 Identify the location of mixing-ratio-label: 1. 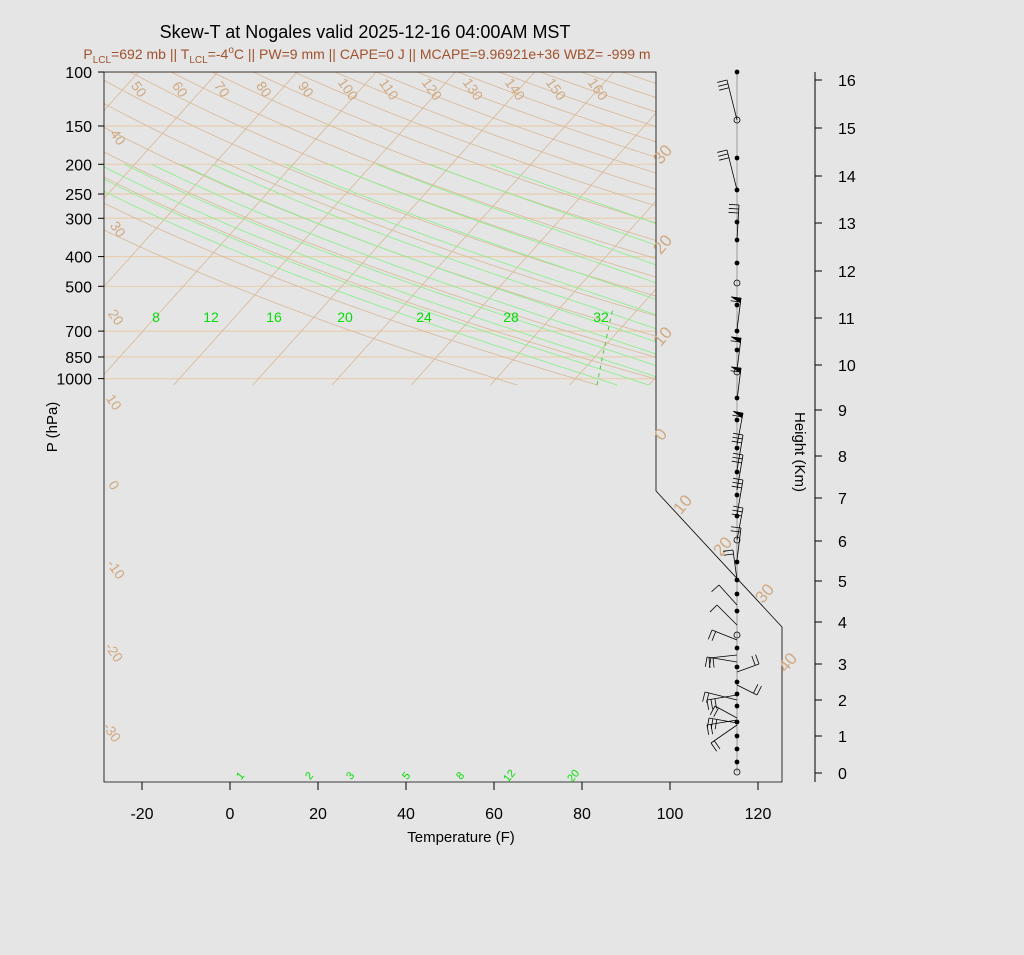
(240, 776).